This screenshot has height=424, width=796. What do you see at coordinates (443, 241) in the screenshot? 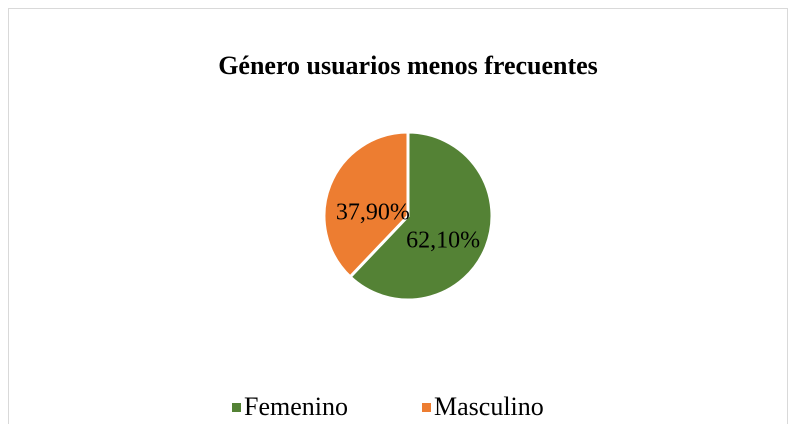
I see `data-label: 62,10%` at bounding box center [443, 241].